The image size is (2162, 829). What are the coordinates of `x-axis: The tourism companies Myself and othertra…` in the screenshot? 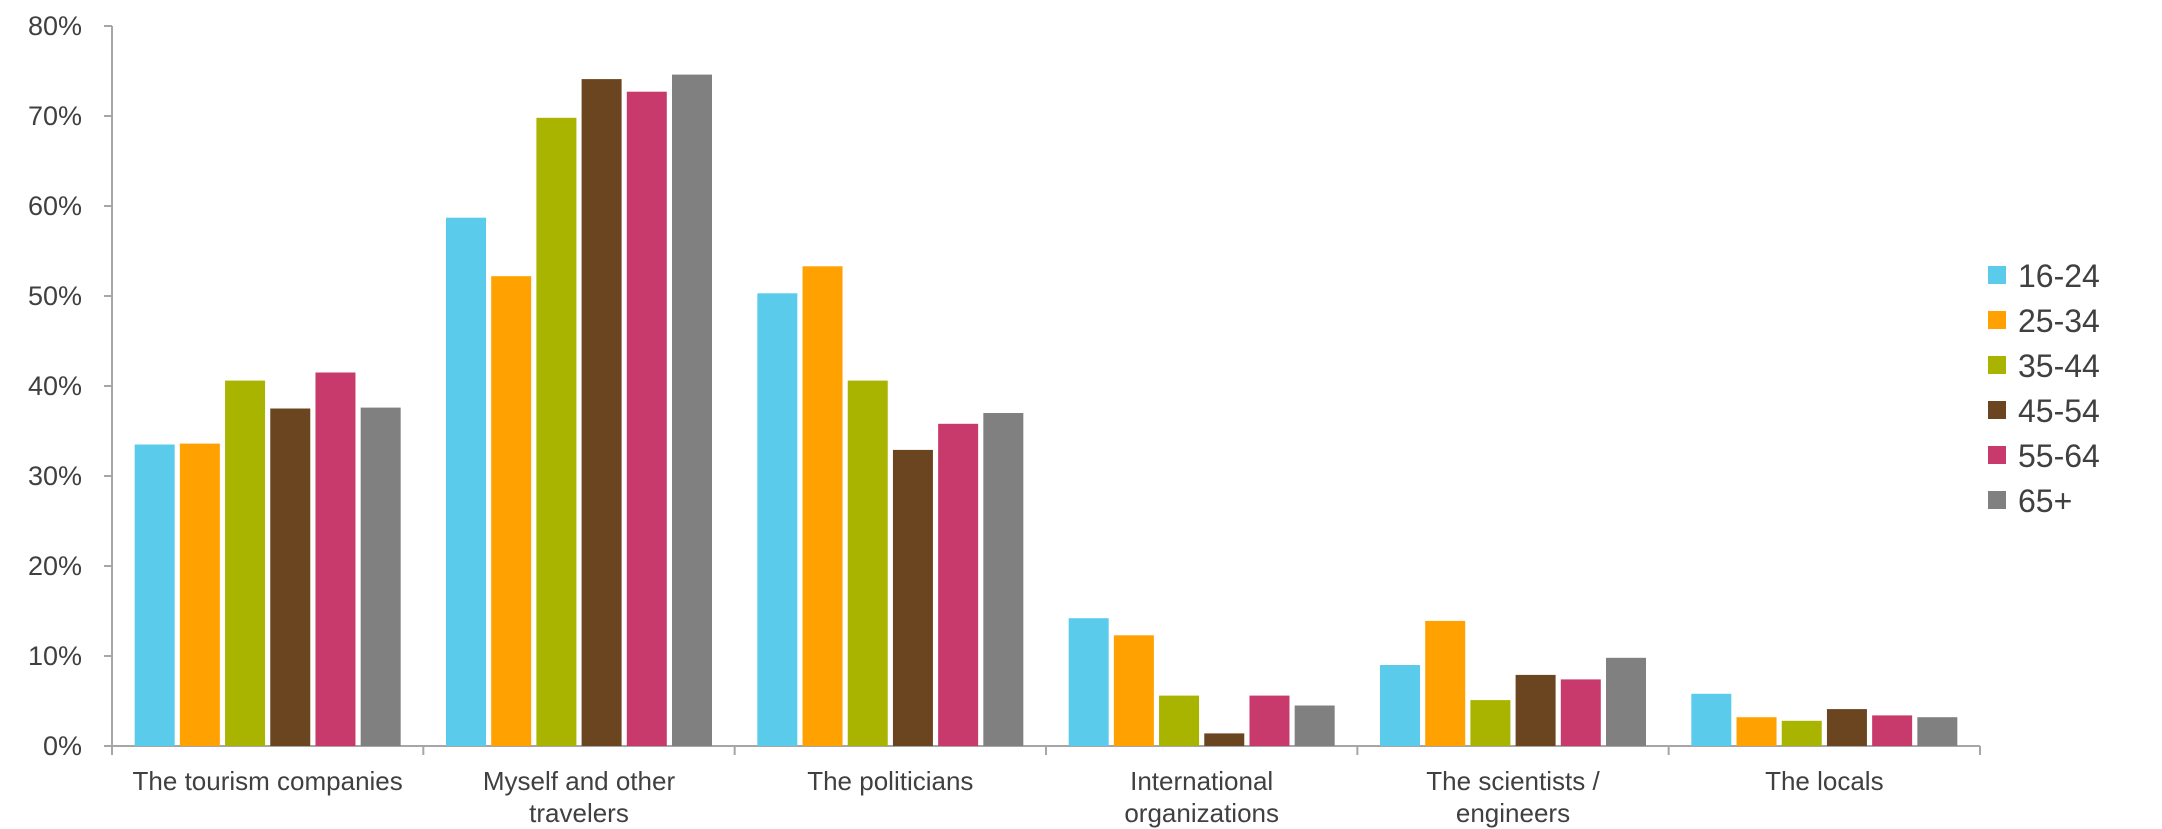 It's located at (1046, 786).